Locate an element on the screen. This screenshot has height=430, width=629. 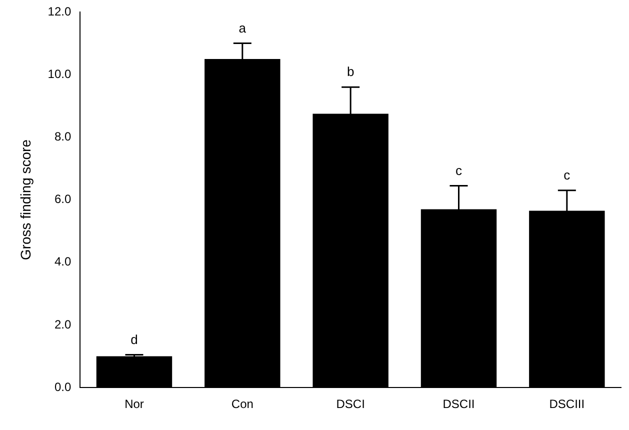
x-tick-label: Con is located at coordinates (242, 404).